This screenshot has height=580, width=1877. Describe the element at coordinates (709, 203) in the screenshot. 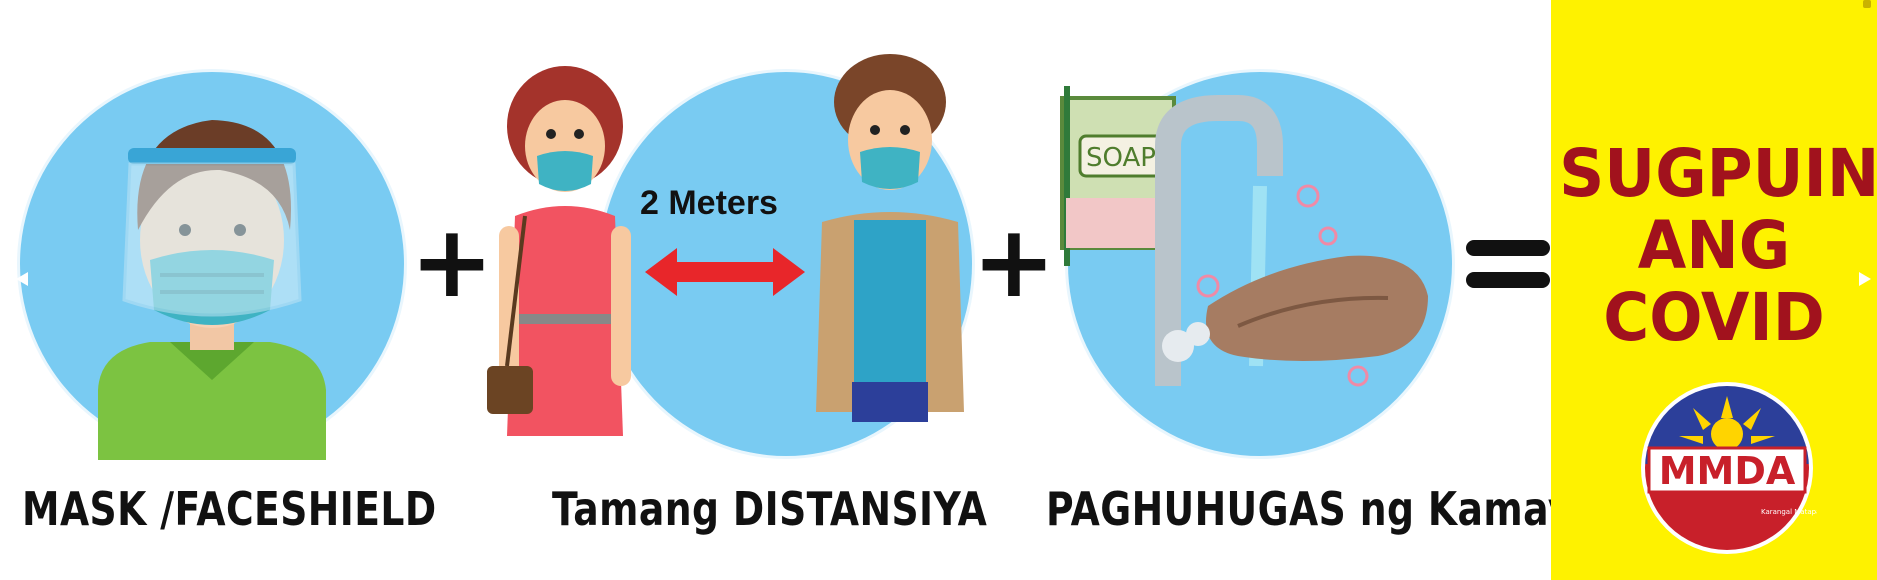

I see `distance-label: 2 Meters` at that location.